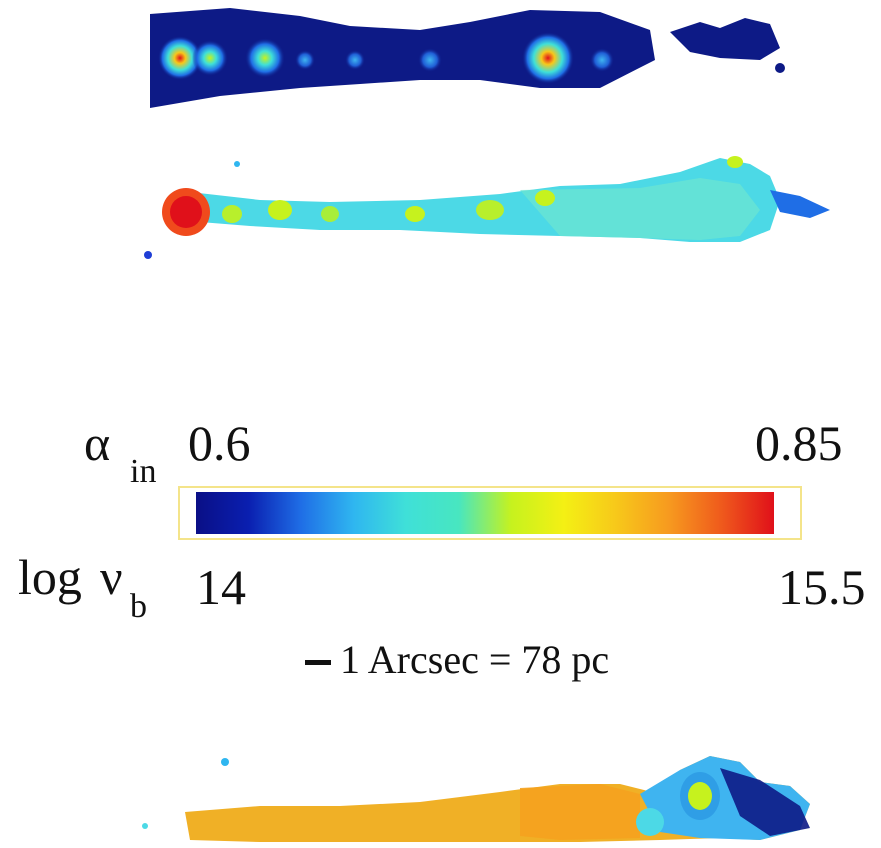 The image size is (881, 848). I want to click on jet-intensity-map, so click(467, 58).